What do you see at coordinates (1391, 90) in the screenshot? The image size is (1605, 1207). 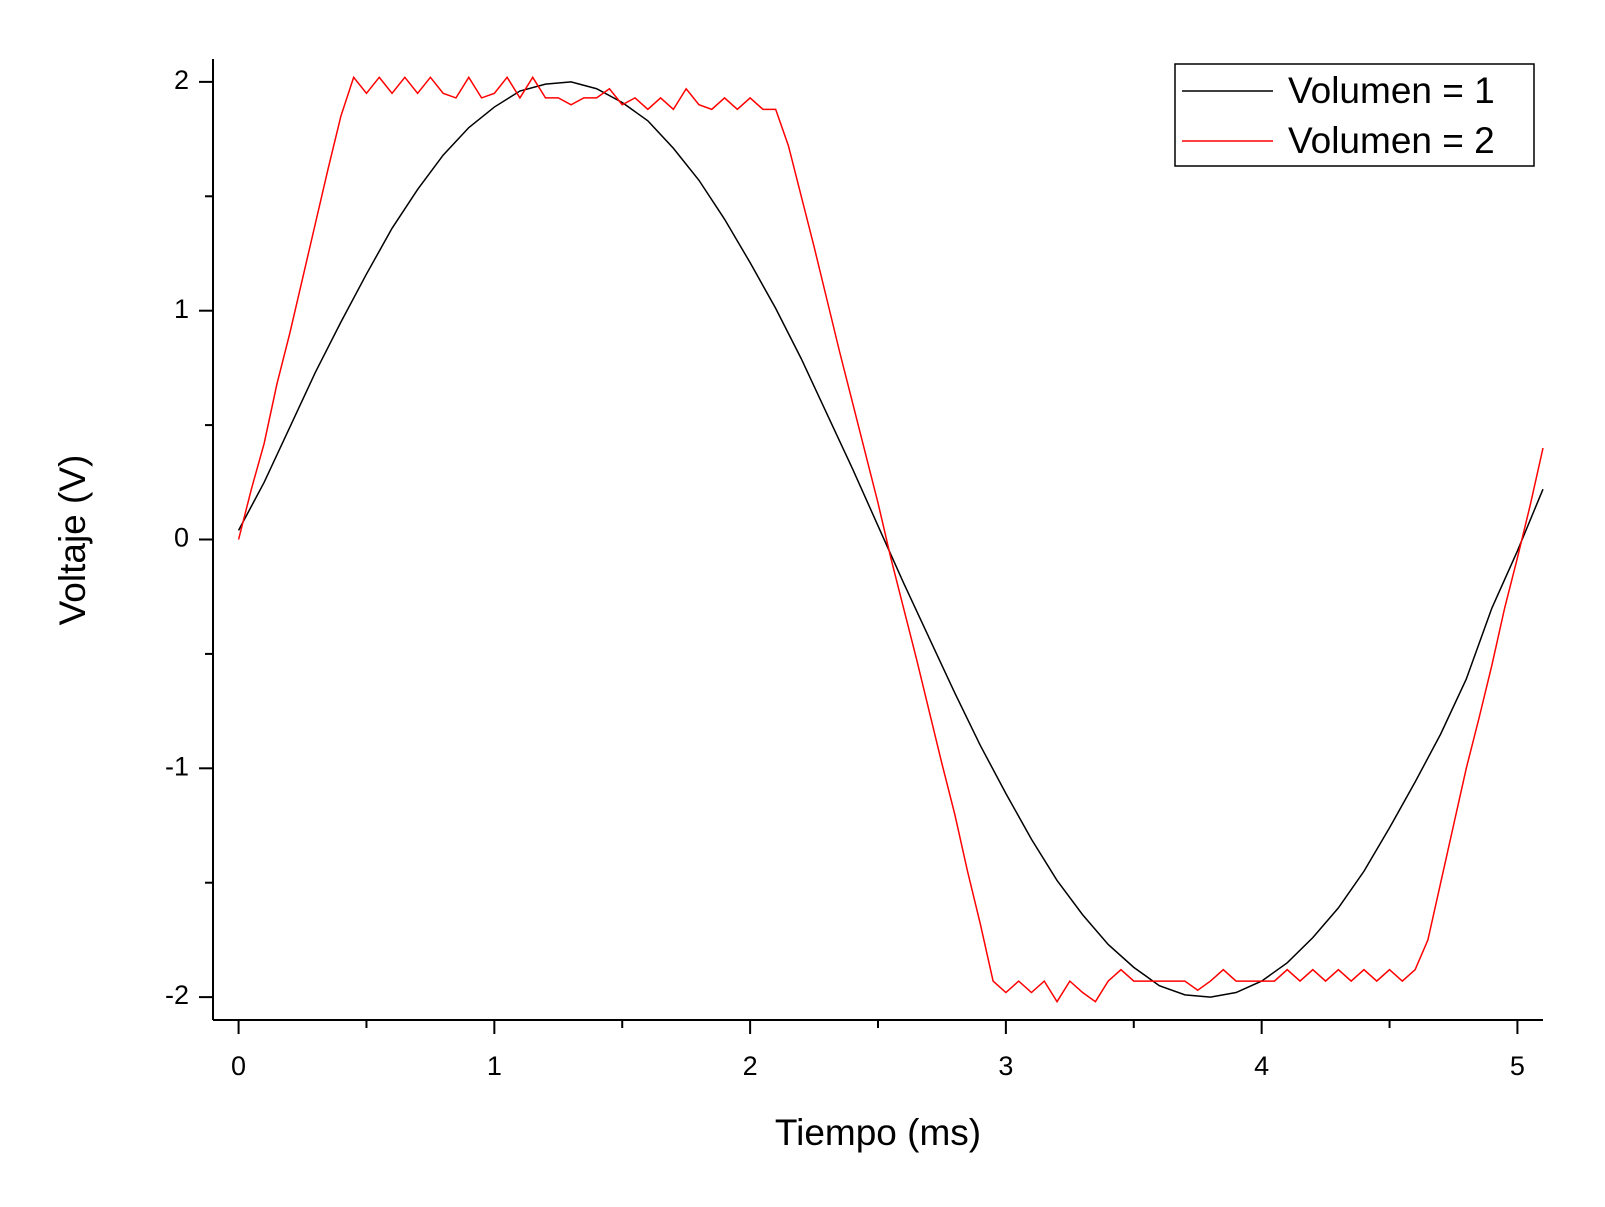 I see `legend-label: Volumen = 1` at bounding box center [1391, 90].